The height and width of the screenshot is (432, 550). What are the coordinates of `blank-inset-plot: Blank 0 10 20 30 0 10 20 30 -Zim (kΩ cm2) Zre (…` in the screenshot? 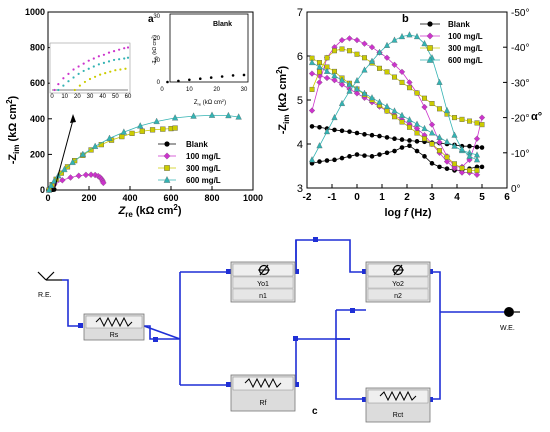 It's located at (199, 60).